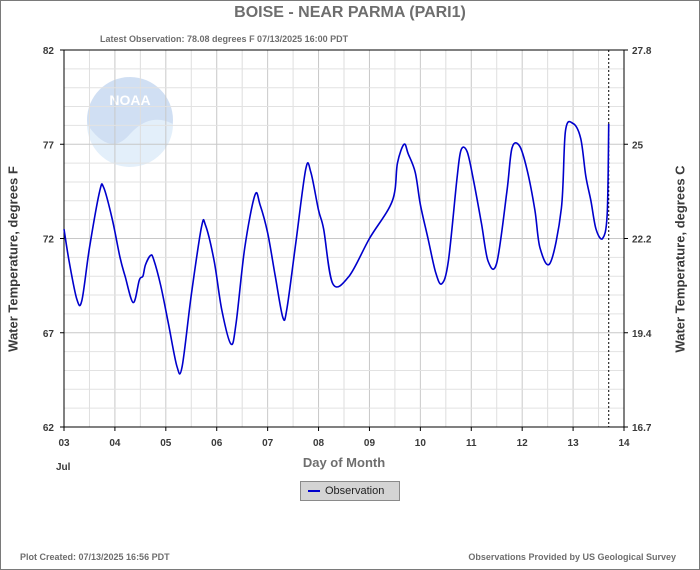 The height and width of the screenshot is (570, 700). Describe the element at coordinates (49, 334) in the screenshot. I see `y-tick-label-left: 67` at that location.